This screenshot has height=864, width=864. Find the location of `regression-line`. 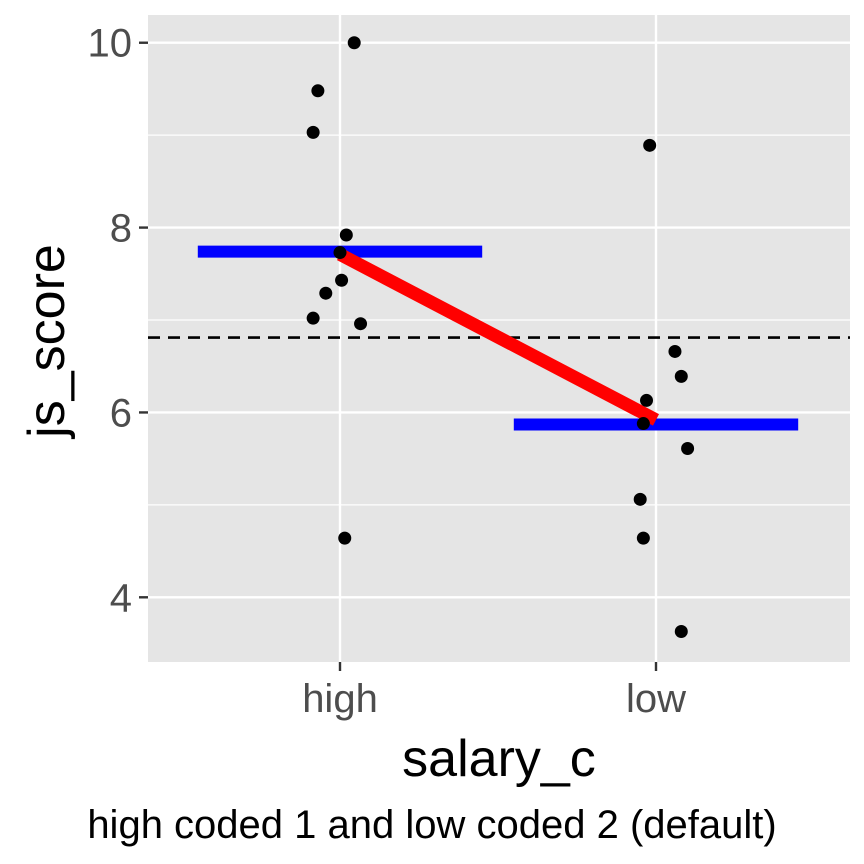

regression-line is located at coordinates (498, 337).